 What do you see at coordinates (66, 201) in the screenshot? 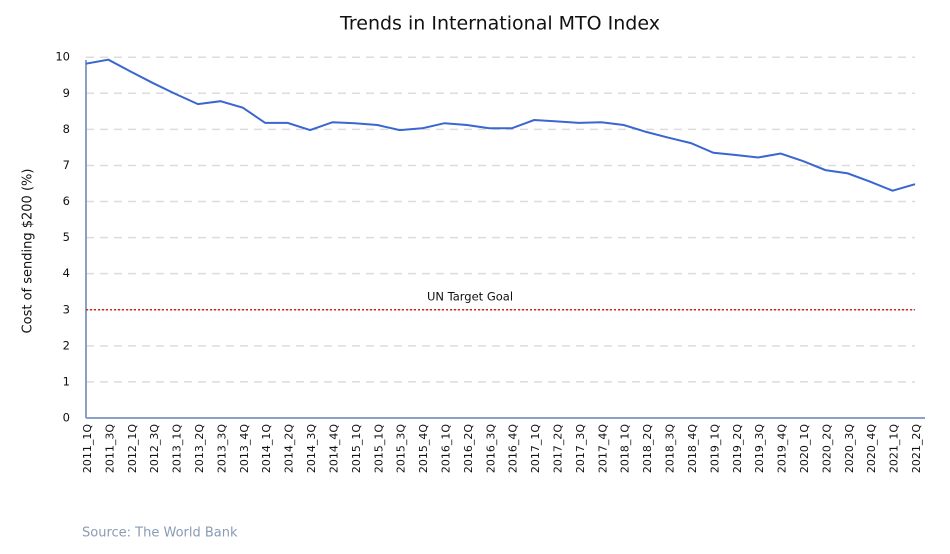
I see `y-tick-label: 6` at bounding box center [66, 201].